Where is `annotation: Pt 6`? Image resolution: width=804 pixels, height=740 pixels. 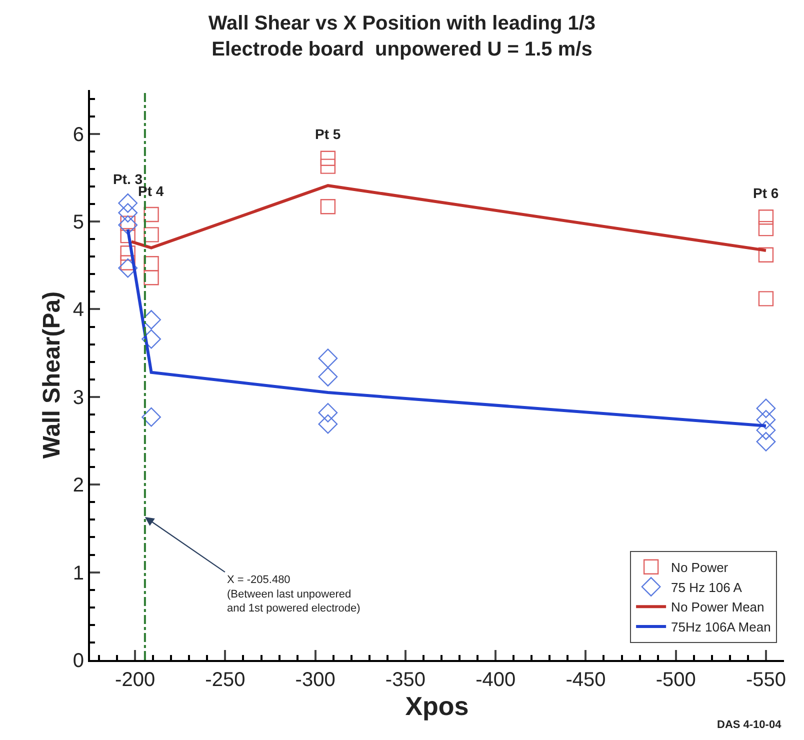
annotation: Pt 6 is located at coordinates (766, 193).